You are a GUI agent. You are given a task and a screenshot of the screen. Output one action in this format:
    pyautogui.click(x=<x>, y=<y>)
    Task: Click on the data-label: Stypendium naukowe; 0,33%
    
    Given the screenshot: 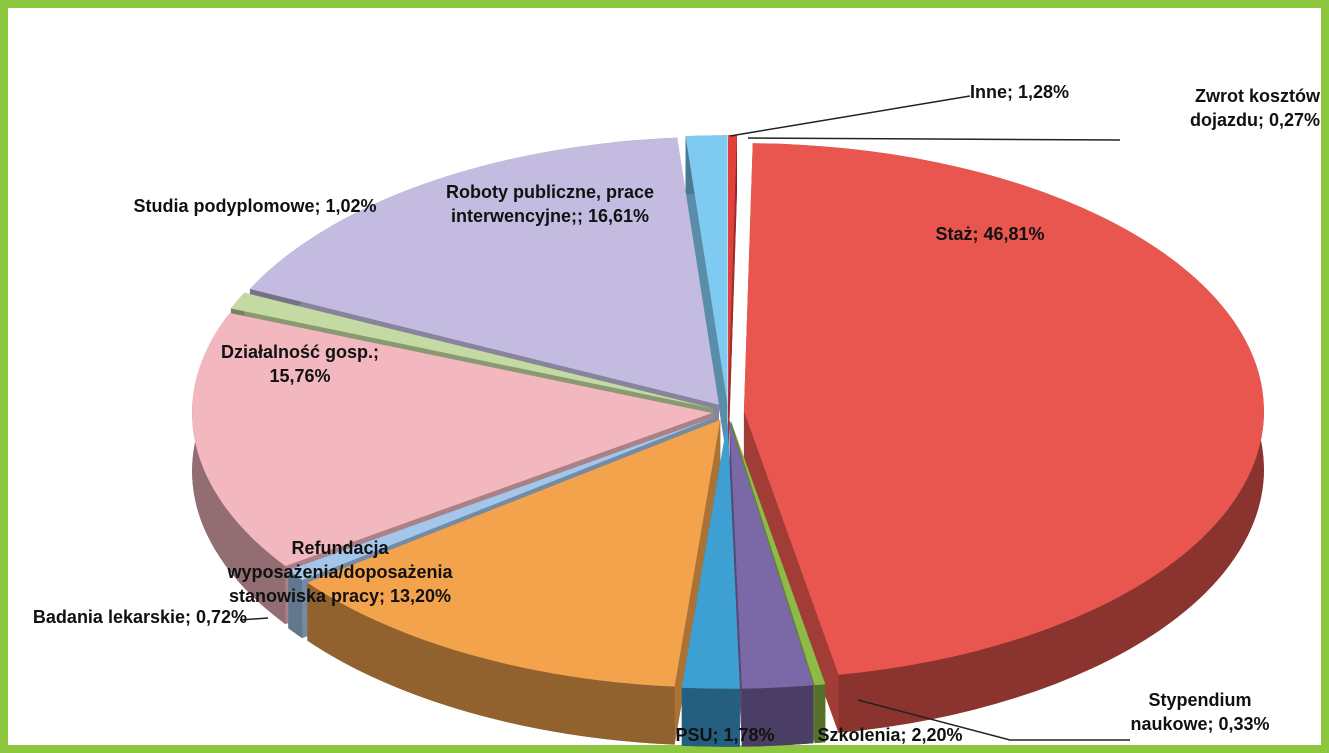 What is the action you would take?
    pyautogui.click(x=1200, y=712)
    